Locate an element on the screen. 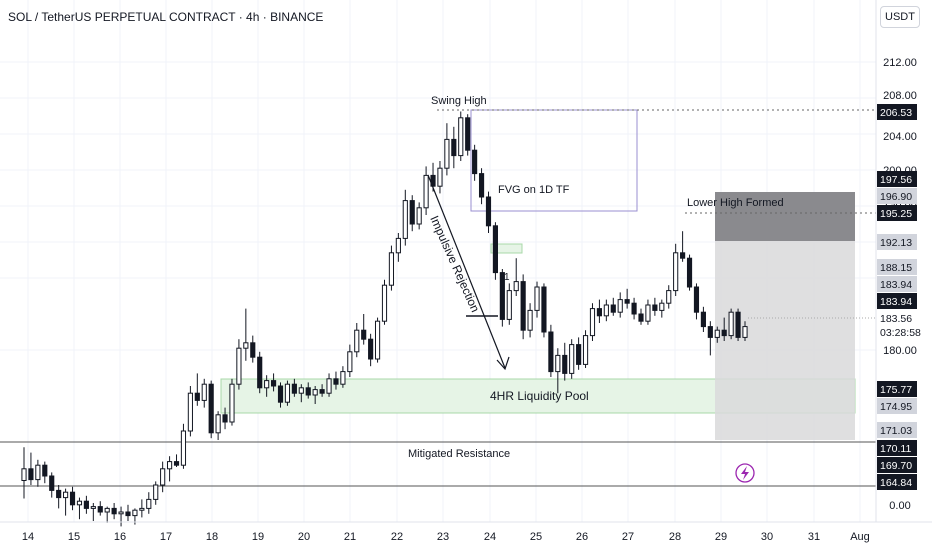 The height and width of the screenshot is (555, 932). currency-button: USDT is located at coordinates (900, 17).